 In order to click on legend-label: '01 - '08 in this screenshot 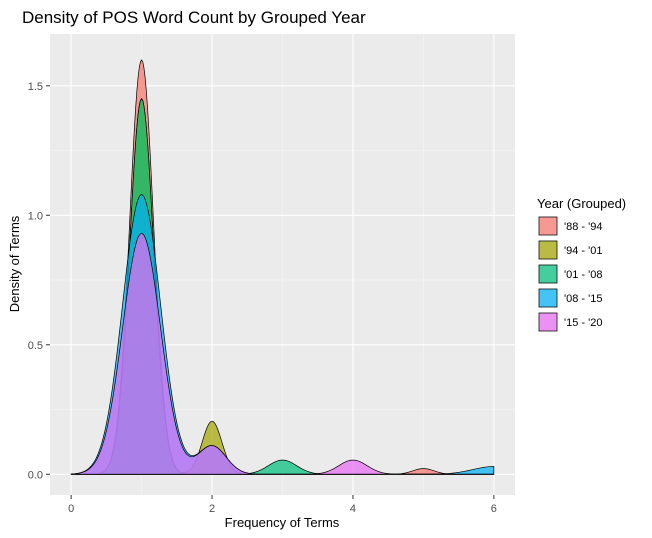, I will do `click(583, 275)`.